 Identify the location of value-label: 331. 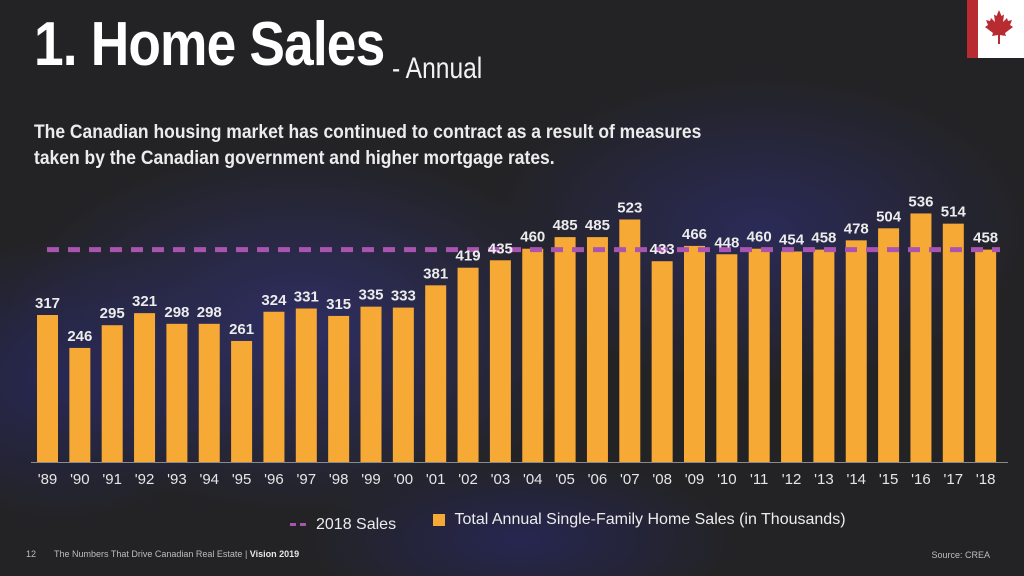
(306, 297).